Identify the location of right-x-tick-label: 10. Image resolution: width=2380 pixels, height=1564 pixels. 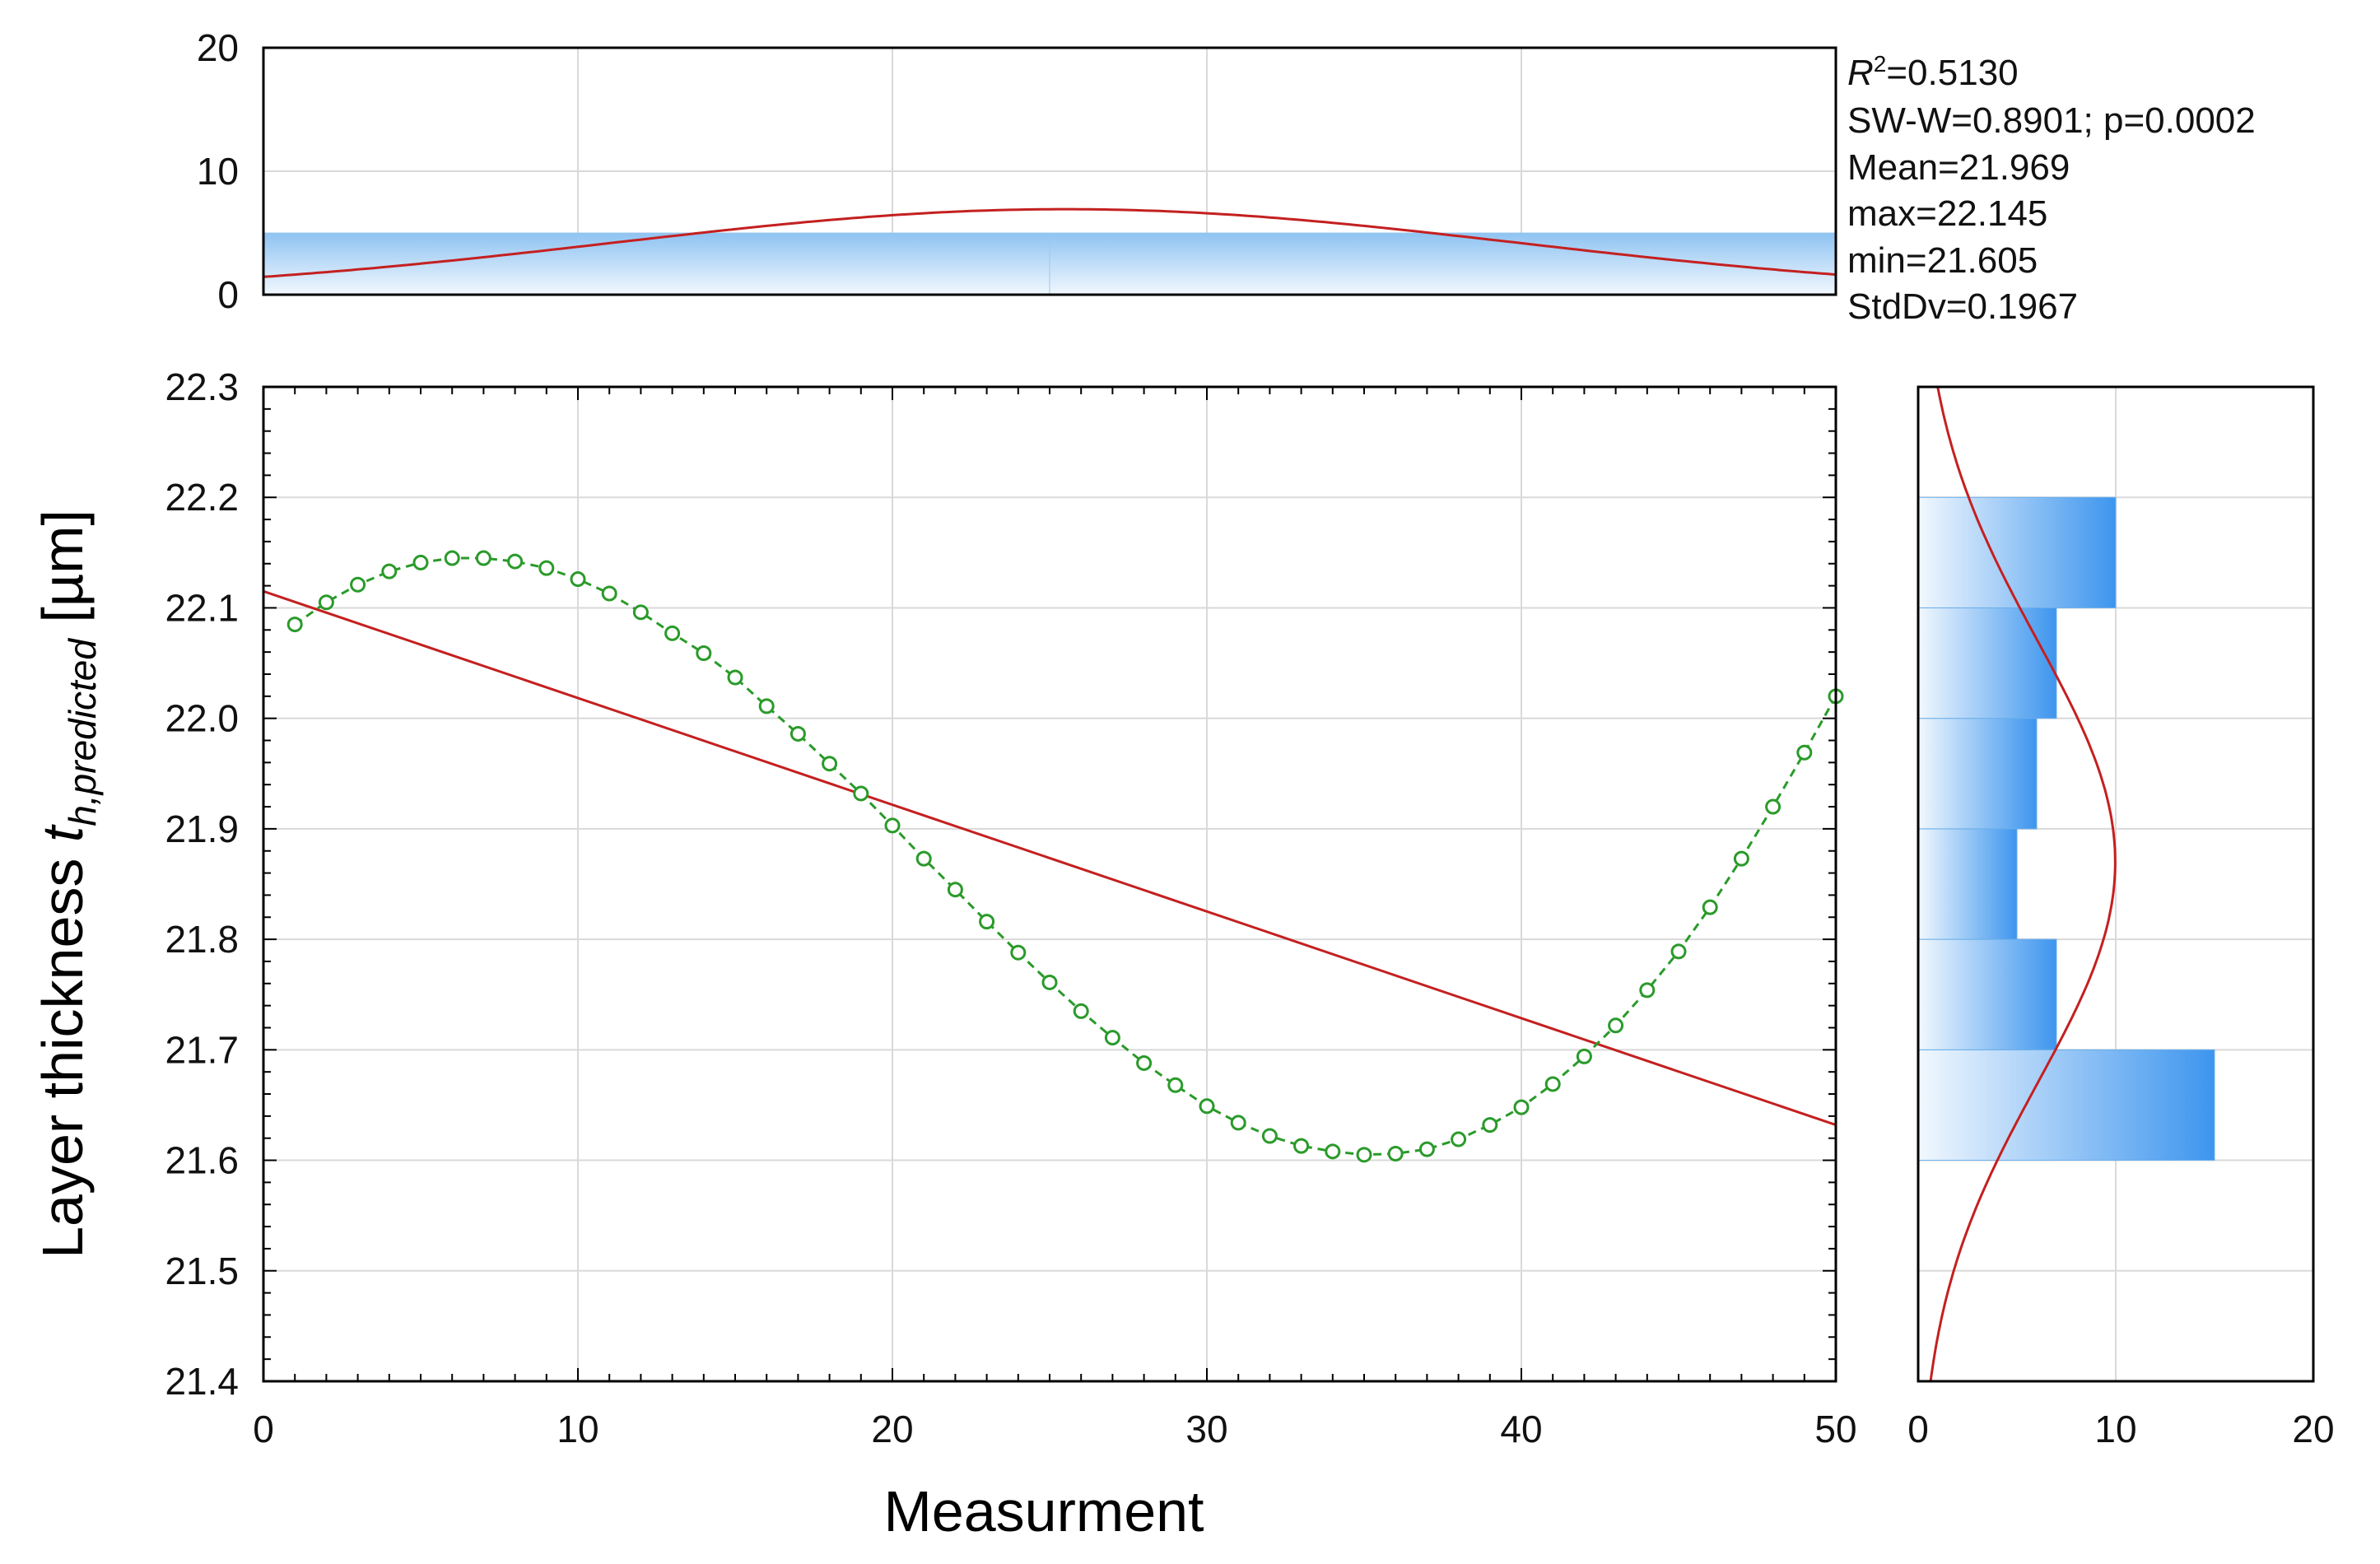
(2115, 1429).